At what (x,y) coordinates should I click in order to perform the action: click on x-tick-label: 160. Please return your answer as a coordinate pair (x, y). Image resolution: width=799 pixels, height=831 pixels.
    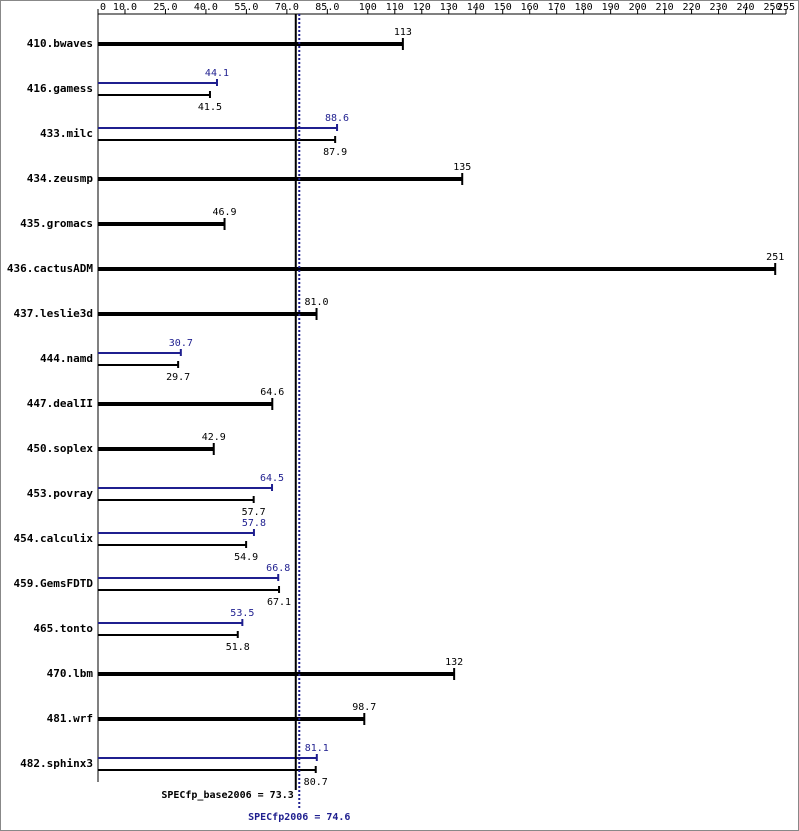
    Looking at the image, I should click on (530, 7).